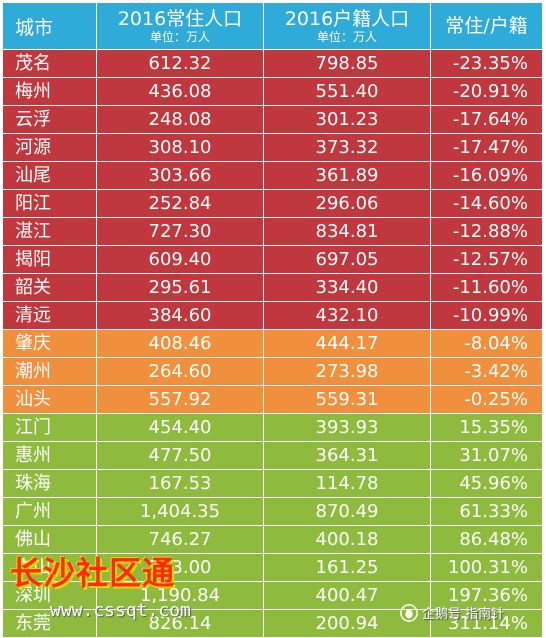 The image size is (546, 638). Describe the element at coordinates (347, 539) in the screenshot. I see `cell-registered: 400.18` at that location.